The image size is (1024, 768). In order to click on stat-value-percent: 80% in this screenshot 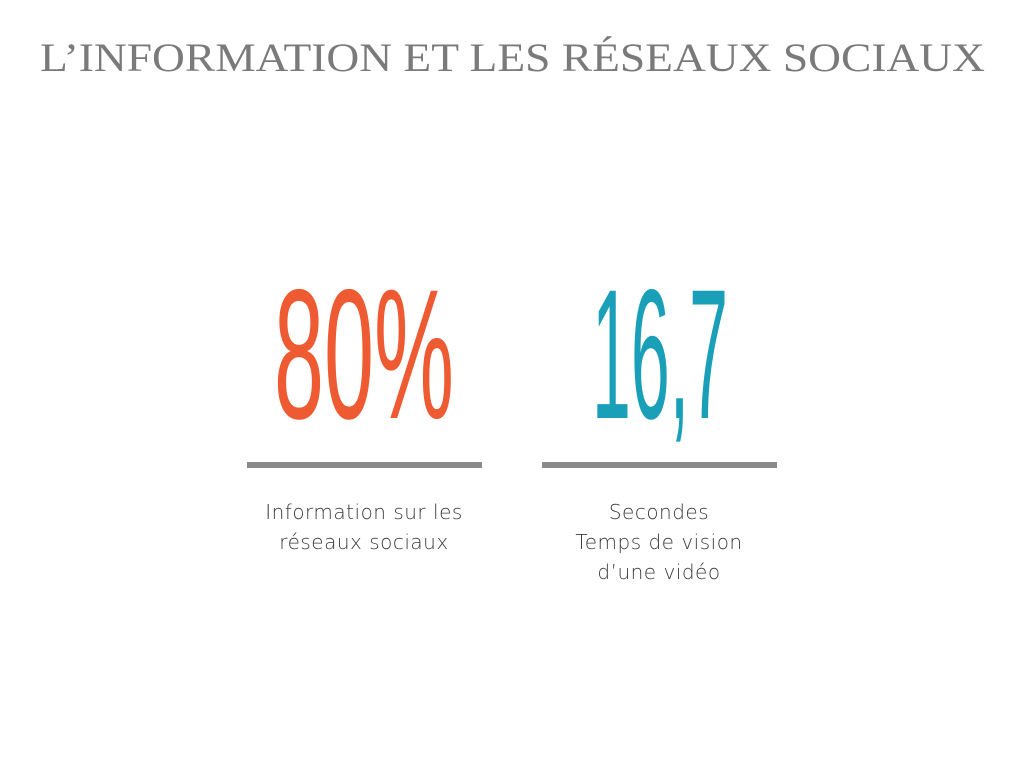, I will do `click(364, 355)`.